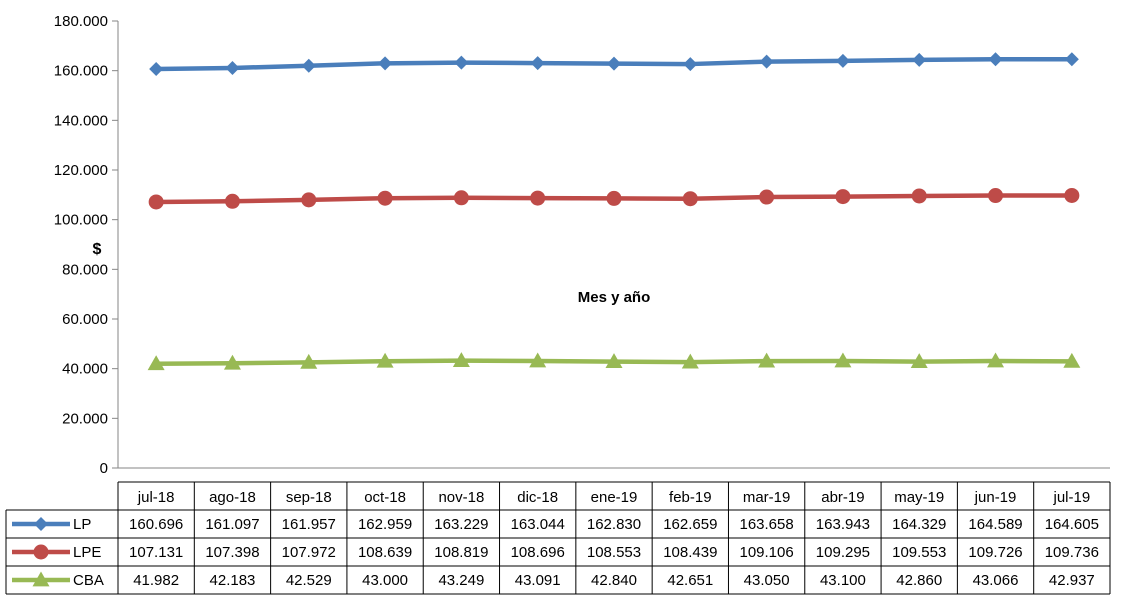  I want to click on table-cell-lp: 164.589, so click(995, 524).